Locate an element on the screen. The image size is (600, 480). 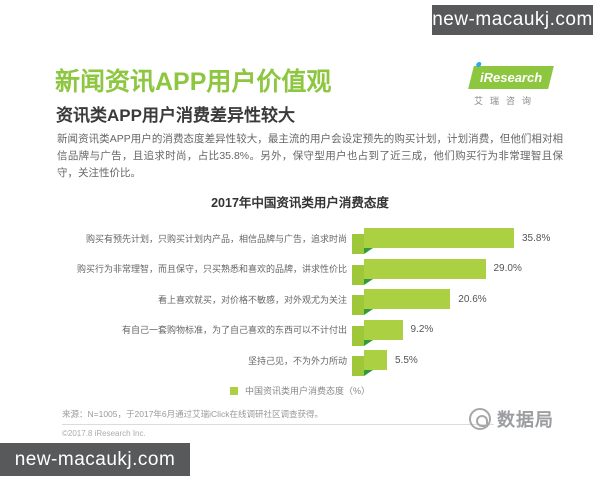
copyright-note: ©2017.8 iResearch Inc. is located at coordinates (104, 433).